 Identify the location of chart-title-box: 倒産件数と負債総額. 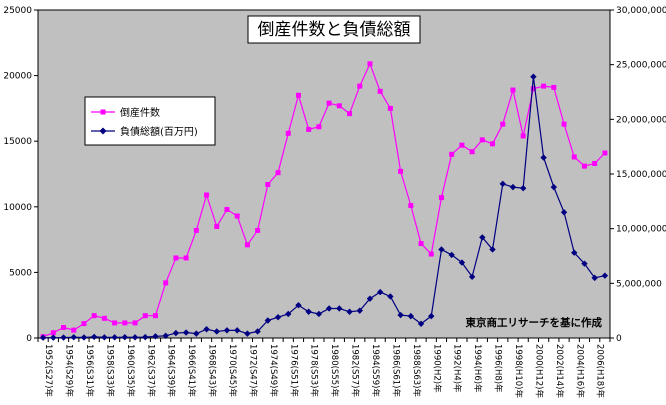
(334, 29).